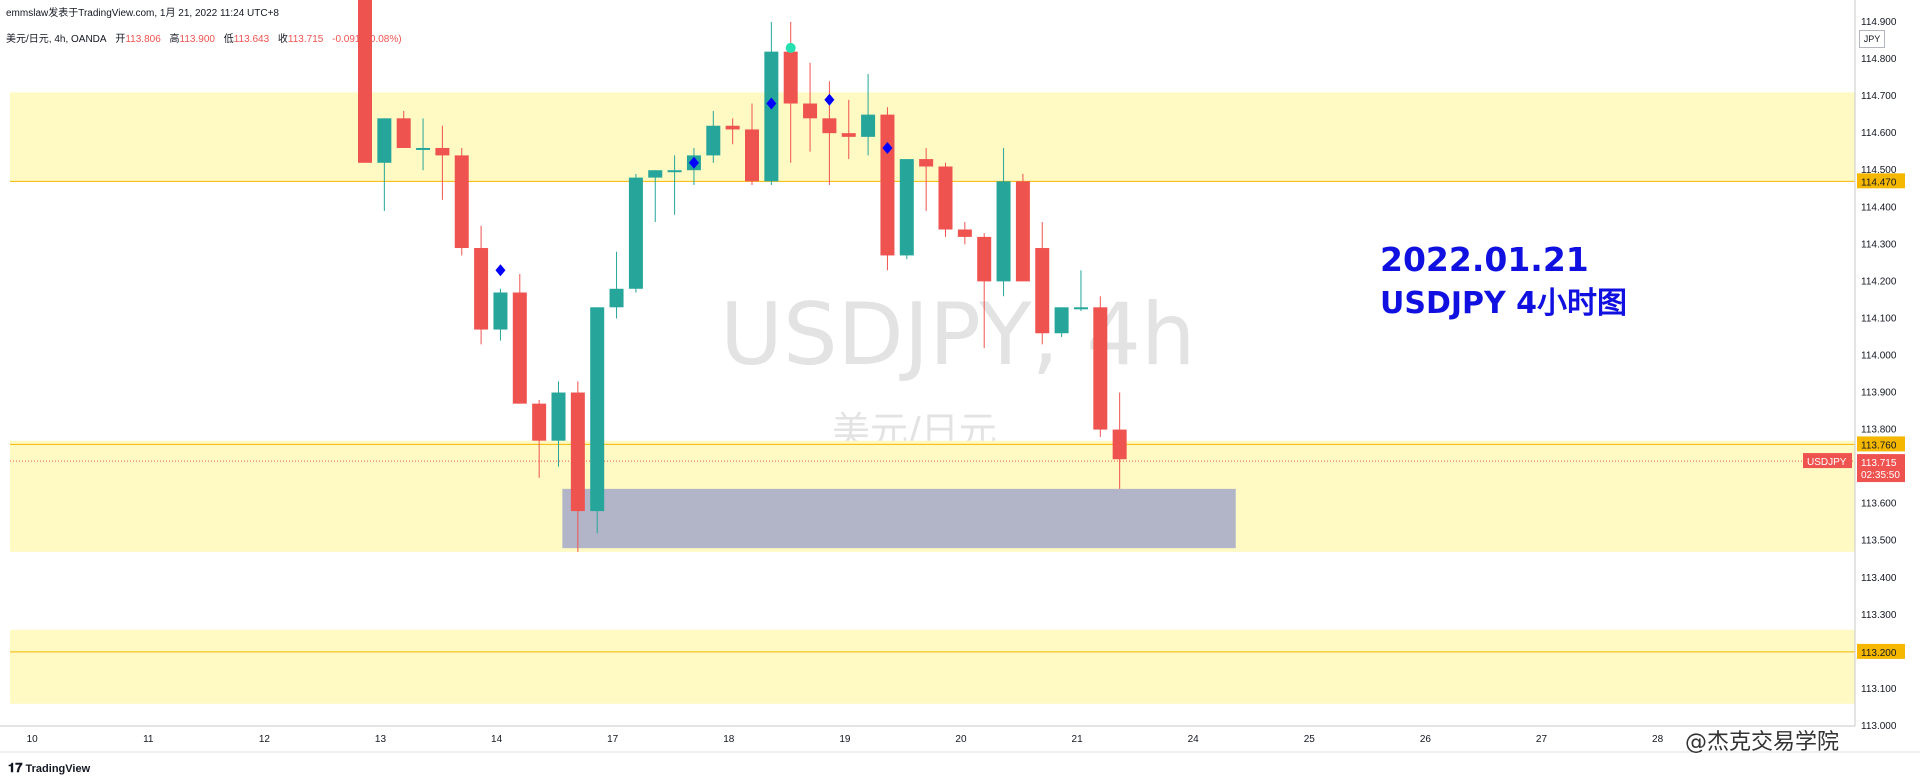  I want to click on y-tick-label: 113.300, so click(1879, 615).